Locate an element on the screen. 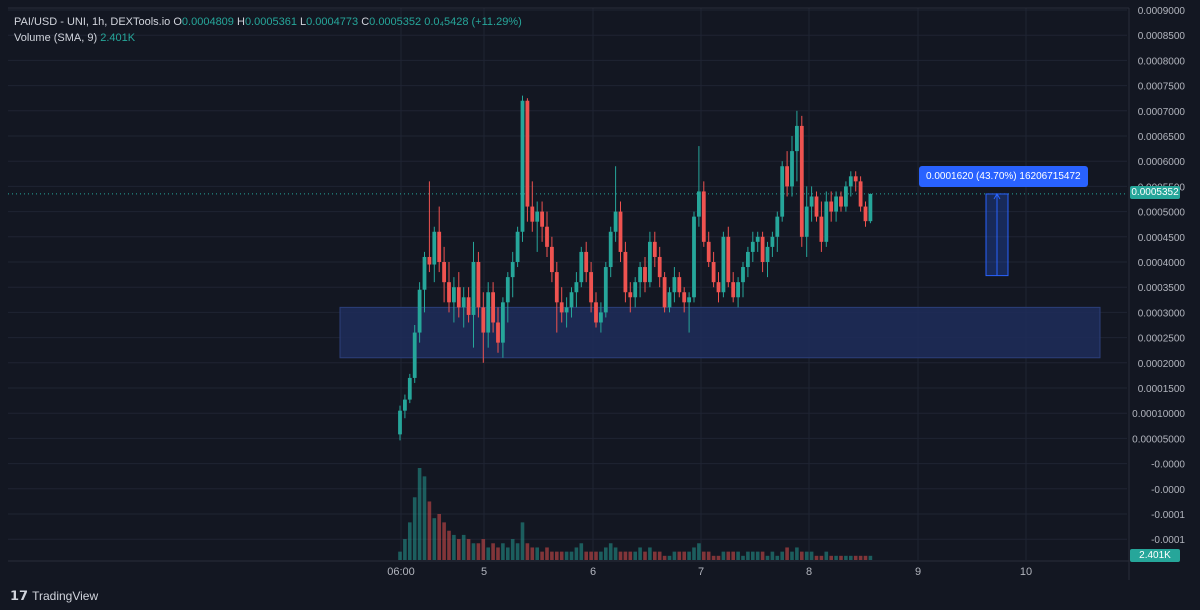  time-tick-label: 10 is located at coordinates (1026, 572).